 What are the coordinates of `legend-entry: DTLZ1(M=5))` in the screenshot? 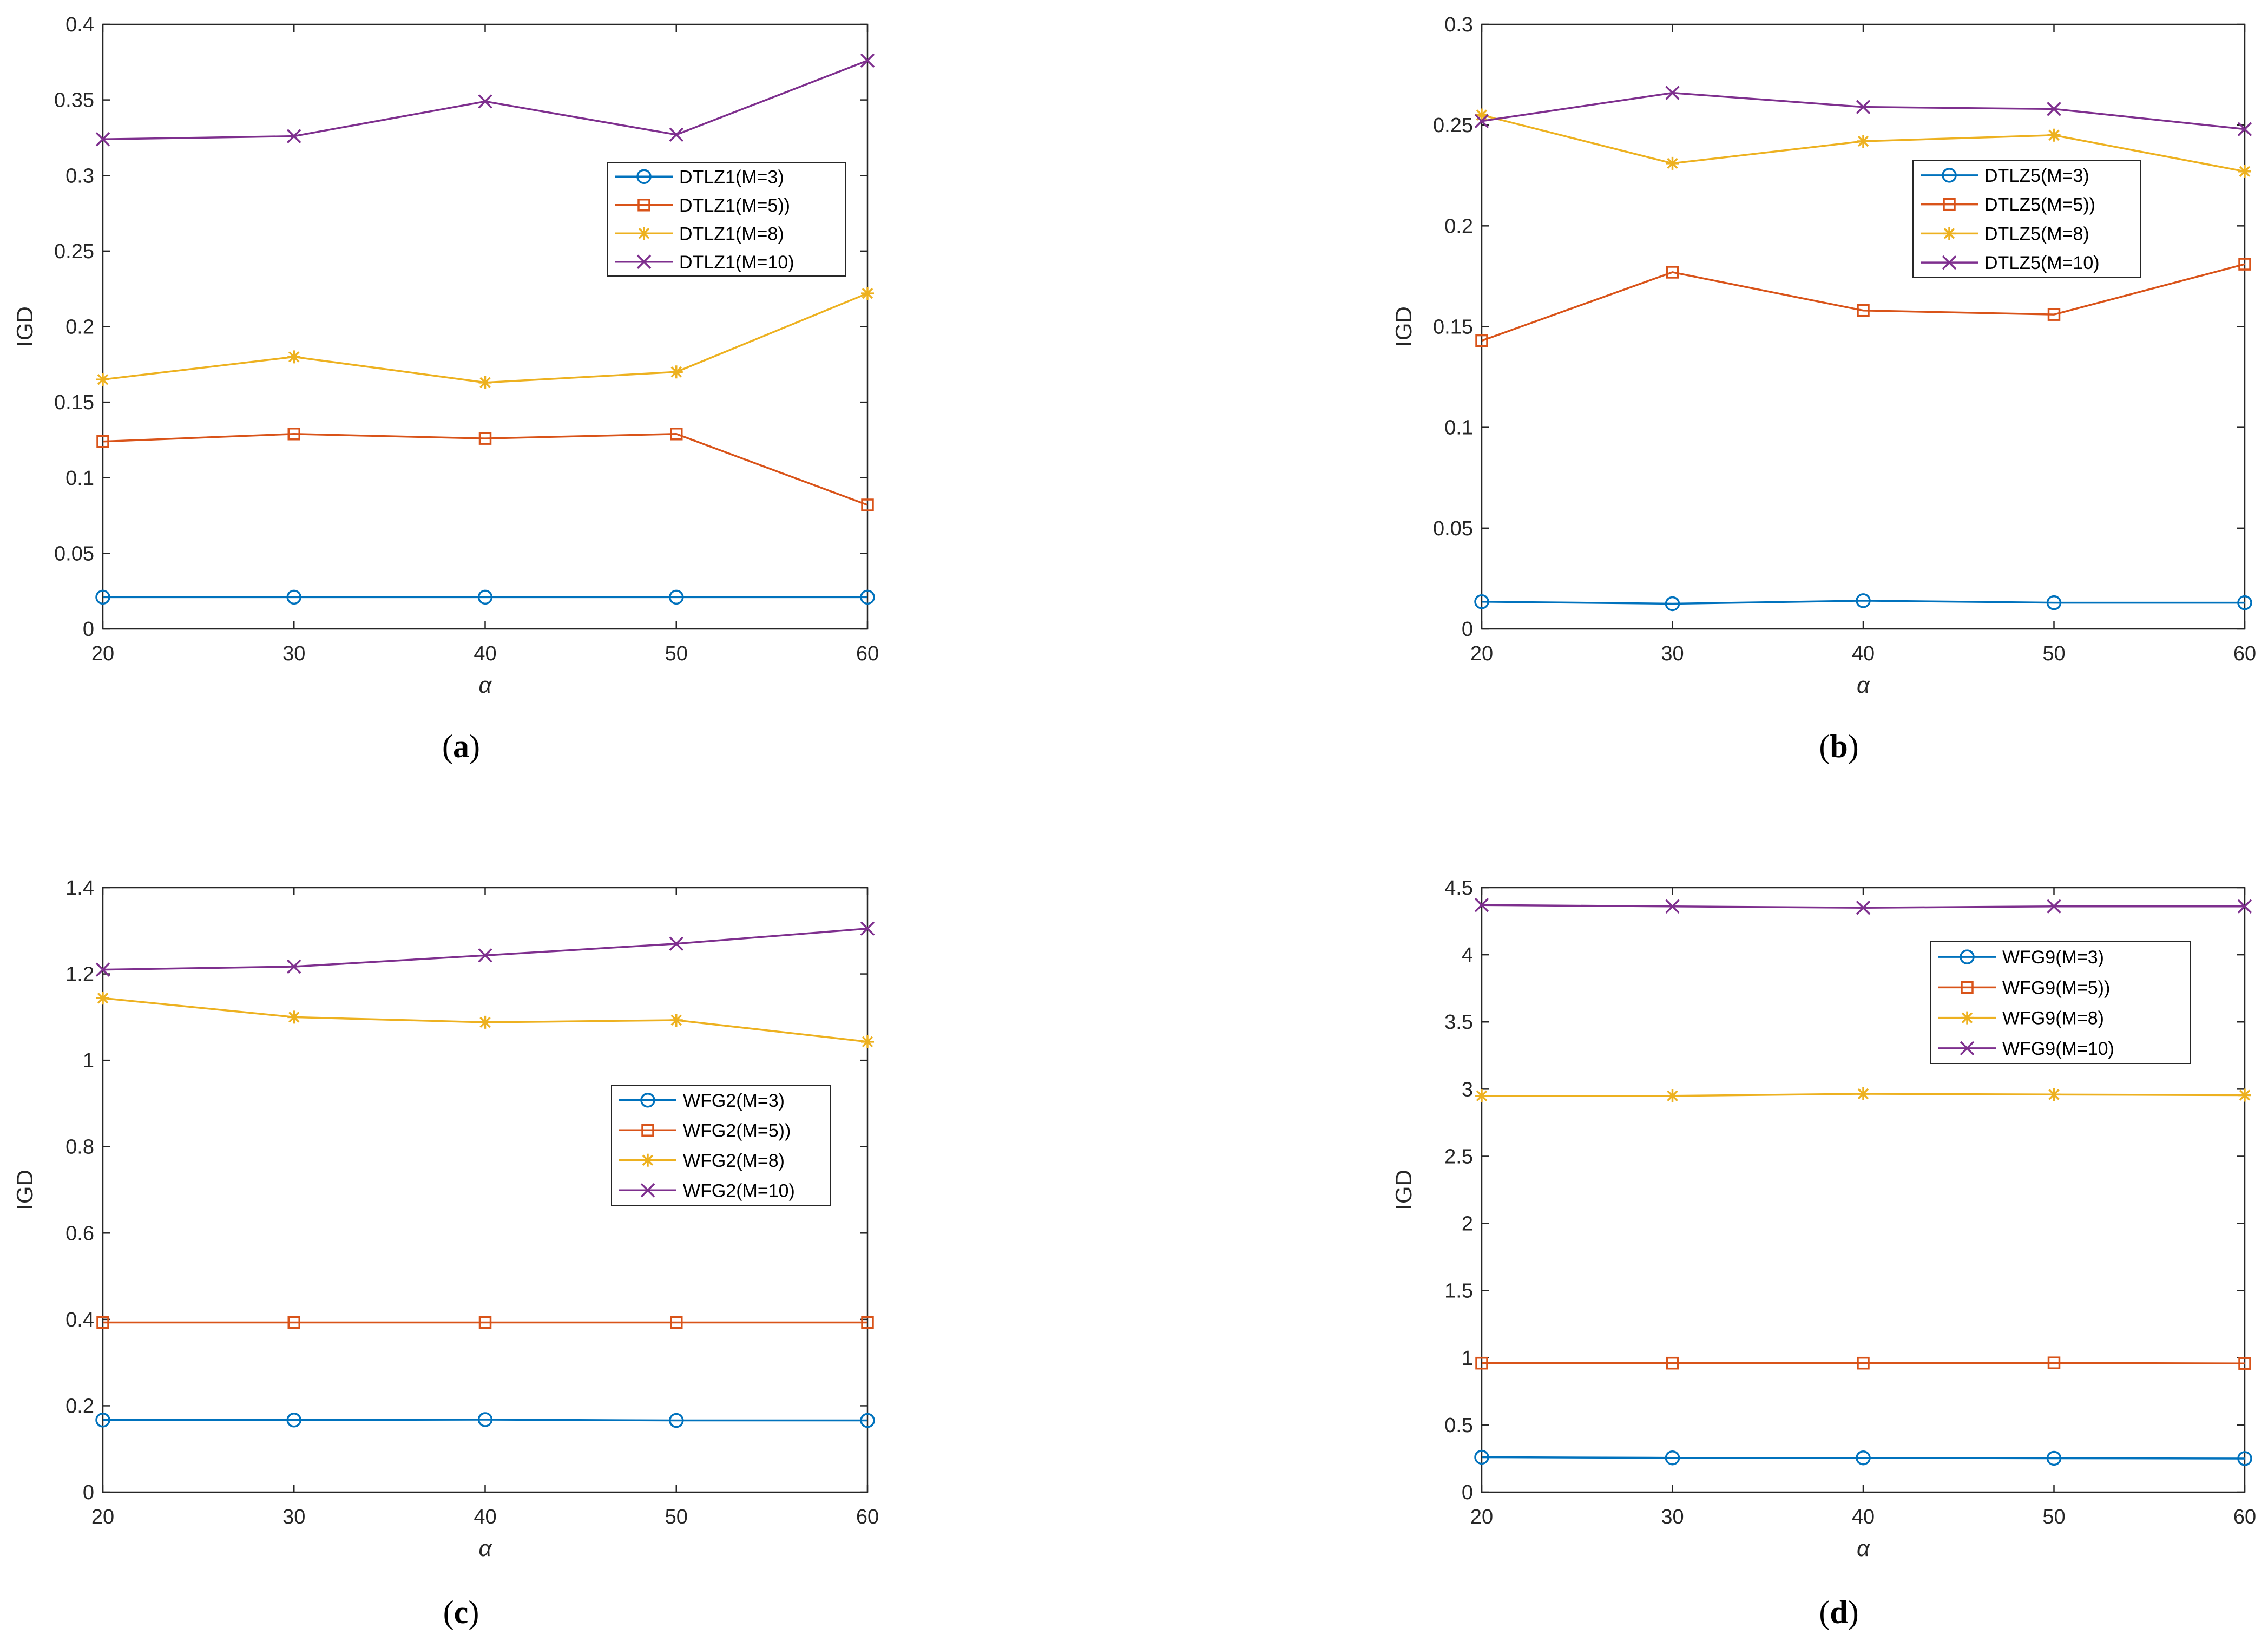 It's located at (734, 205).